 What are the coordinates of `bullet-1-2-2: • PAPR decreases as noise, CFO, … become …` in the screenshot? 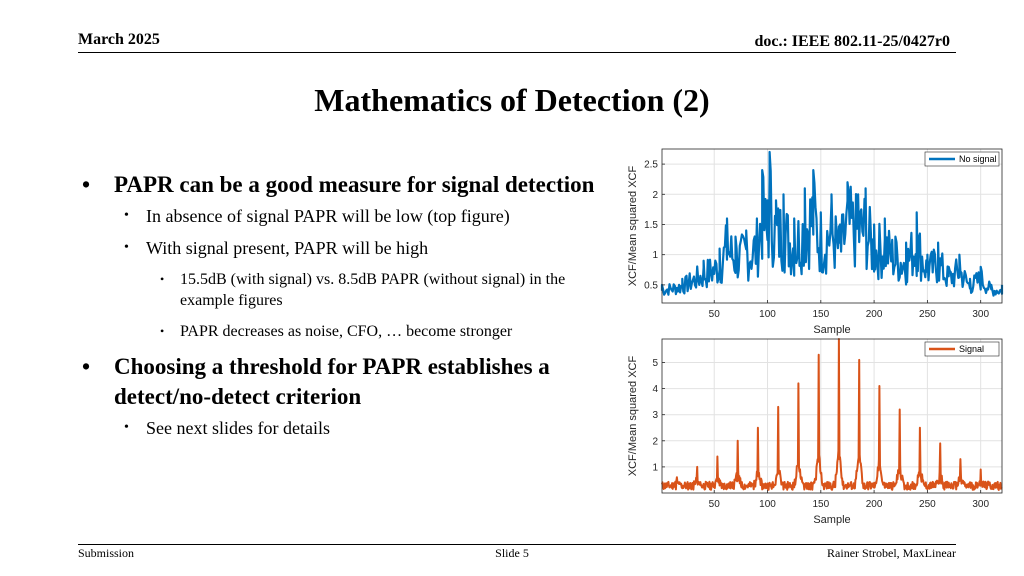 It's located at (336, 331).